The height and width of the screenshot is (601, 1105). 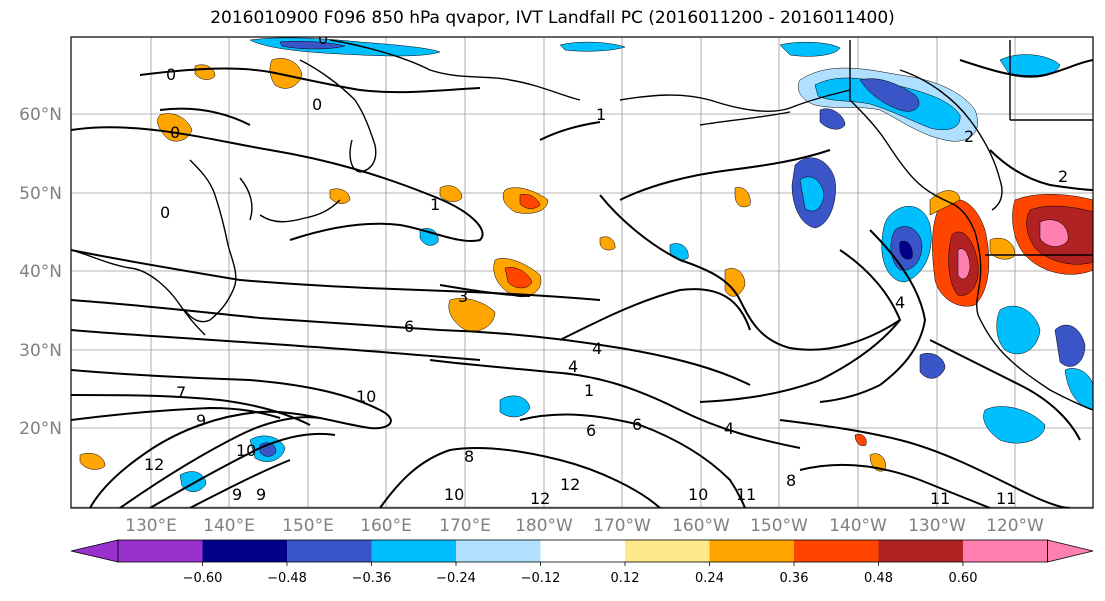 What do you see at coordinates (40, 115) in the screenshot?
I see `lat-label: 60°N` at bounding box center [40, 115].